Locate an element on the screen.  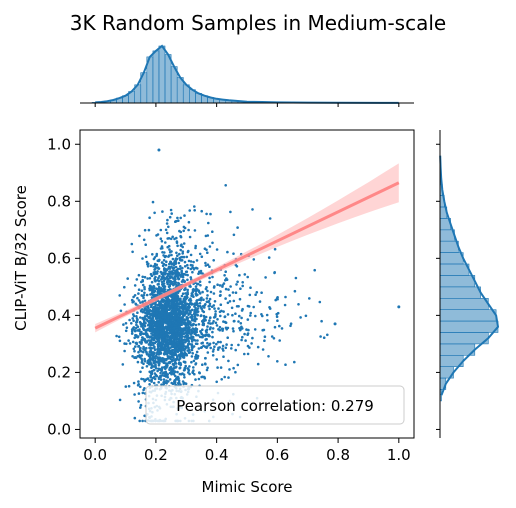
top-marginal-histogram is located at coordinates (247, 75).